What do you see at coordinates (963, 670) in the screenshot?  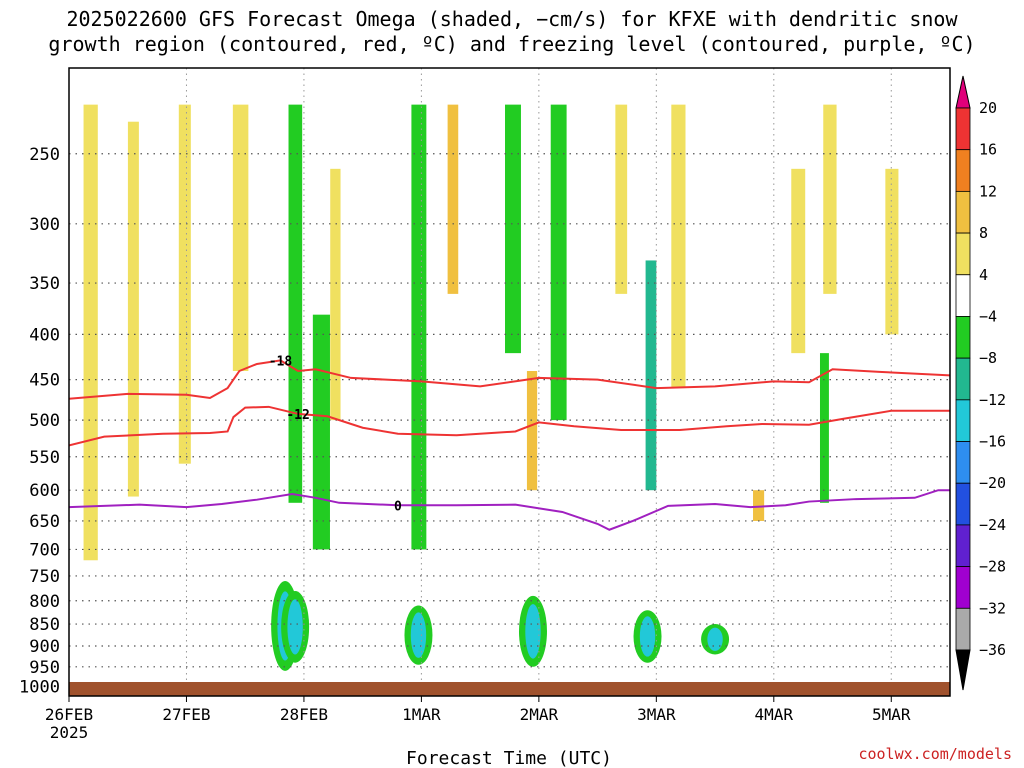 I see `colorbar-bottom-triangle` at bounding box center [963, 670].